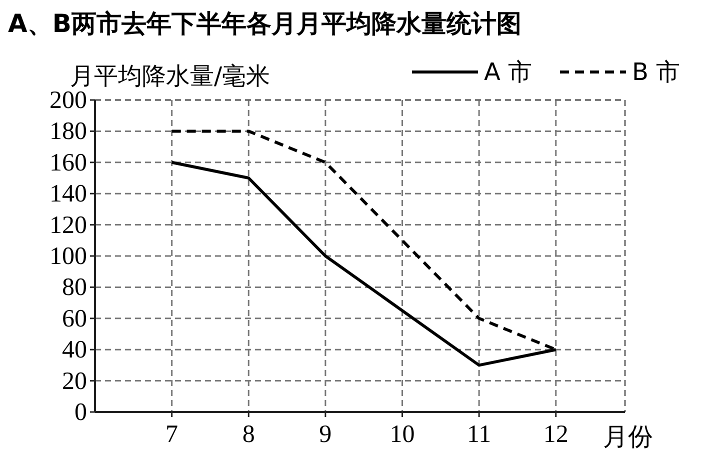  Describe the element at coordinates (68, 194) in the screenshot. I see `y-tick-label: 140` at that location.